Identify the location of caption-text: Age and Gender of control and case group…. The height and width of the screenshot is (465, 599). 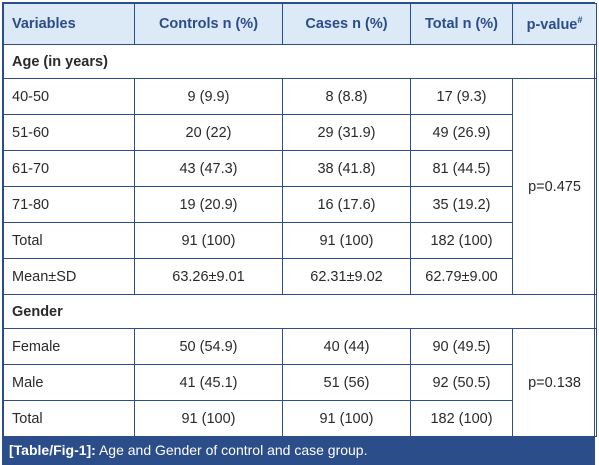
(231, 450).